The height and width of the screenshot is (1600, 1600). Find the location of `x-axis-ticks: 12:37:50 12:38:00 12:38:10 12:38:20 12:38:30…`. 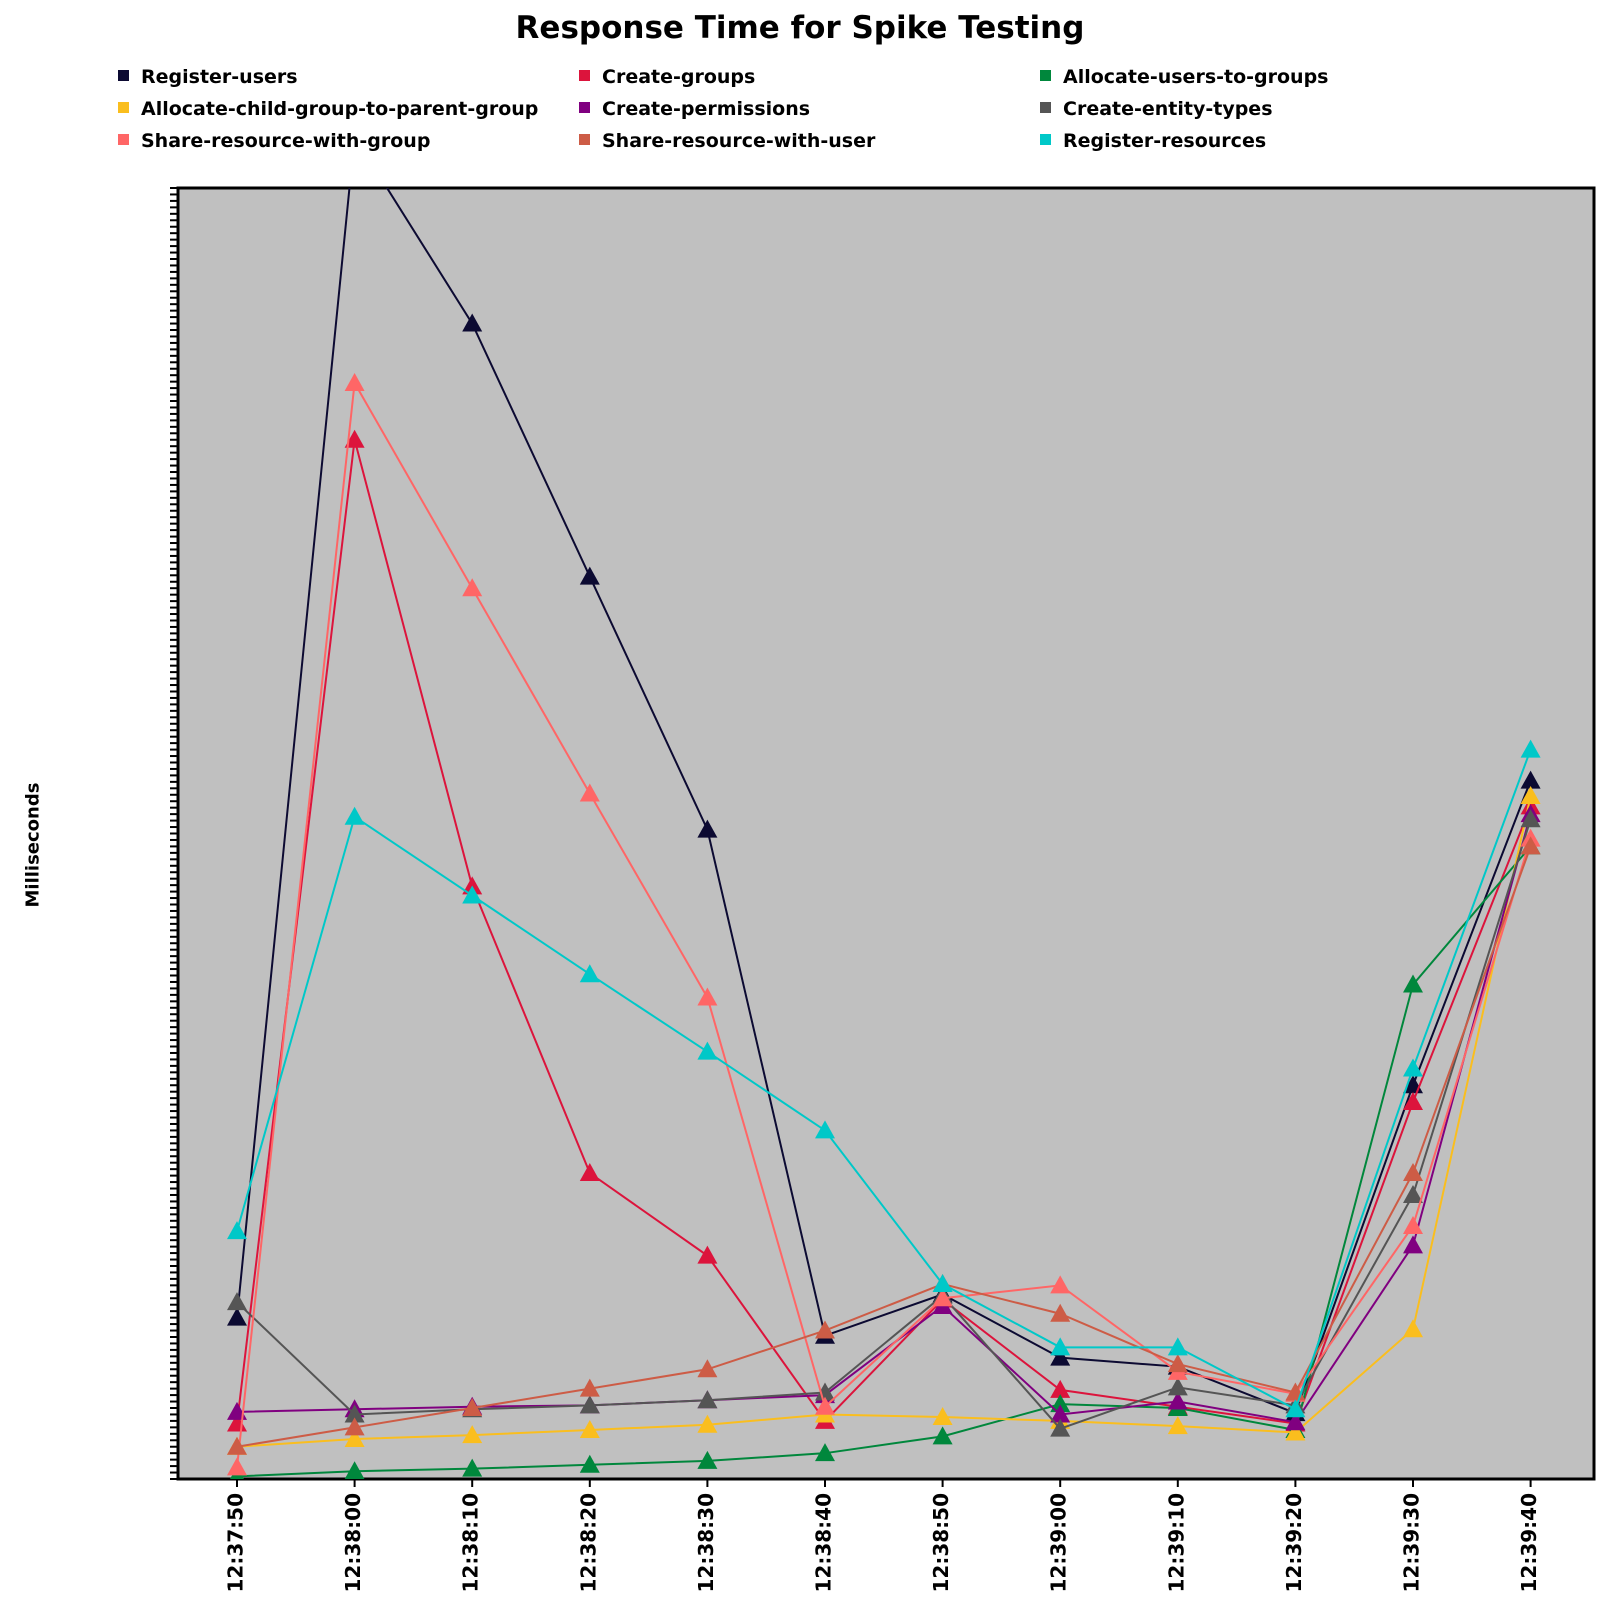

x-axis-ticks: 12:37:50 12:38:00 12:38:10 12:38:20 12:38:30… is located at coordinates (882, 1536).